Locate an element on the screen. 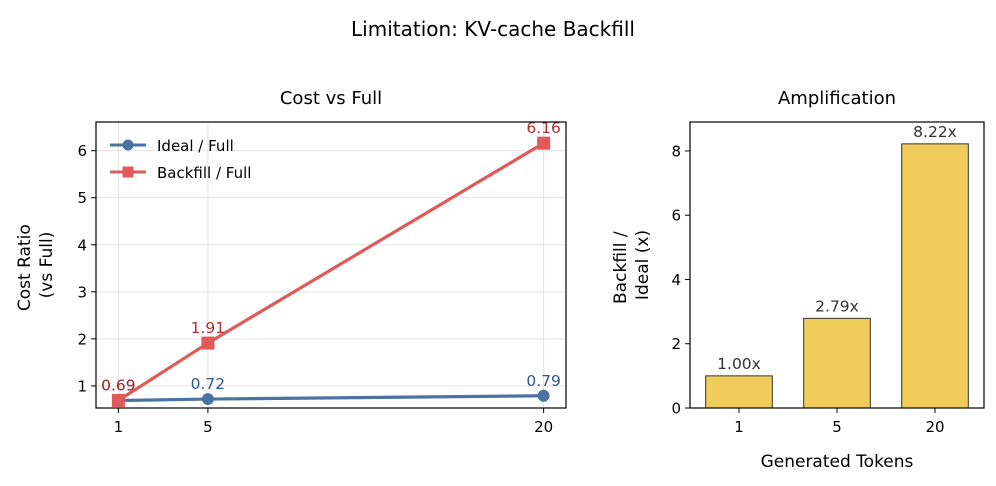 This screenshot has height=486, width=996. left-y-tick-label: 5 is located at coordinates (82, 198).